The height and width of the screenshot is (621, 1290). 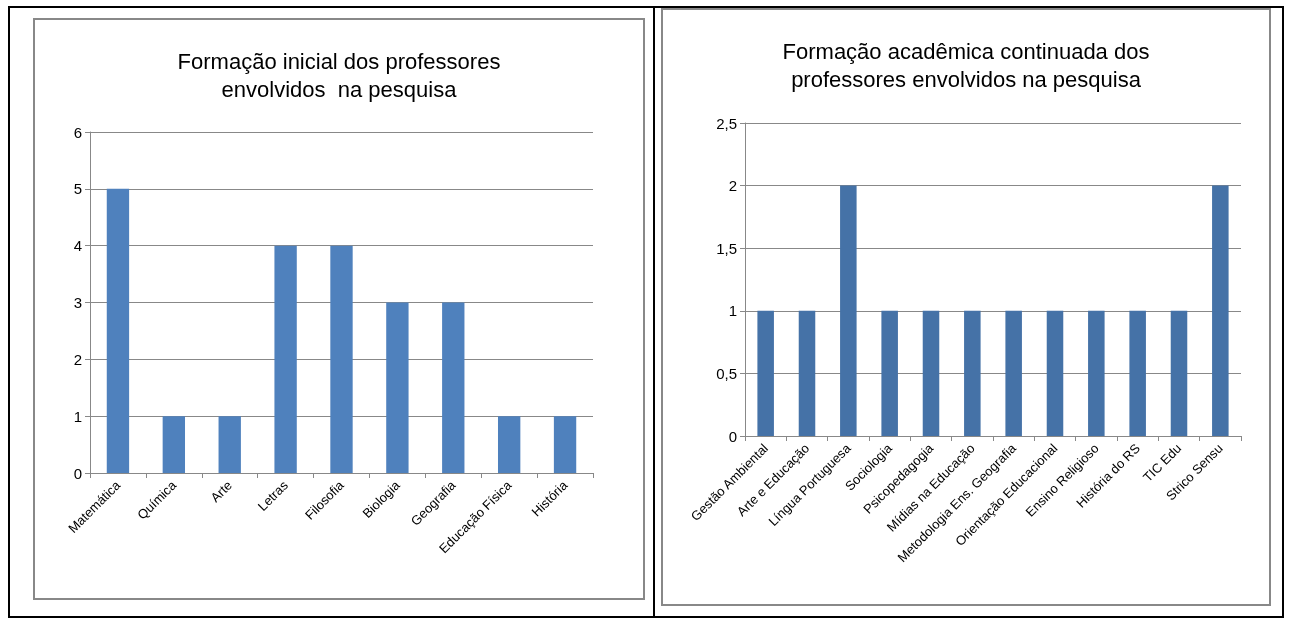 What do you see at coordinates (221, 491) in the screenshot?
I see `x-tick-label: Arte` at bounding box center [221, 491].